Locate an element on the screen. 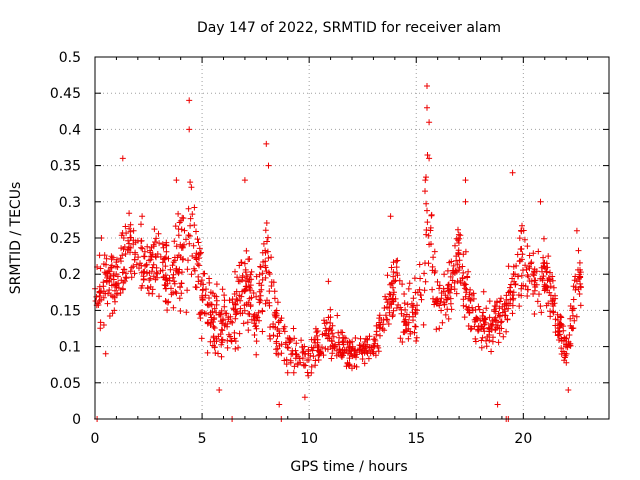 The width and height of the screenshot is (640, 480). x-tick-label: 20 is located at coordinates (523, 439).